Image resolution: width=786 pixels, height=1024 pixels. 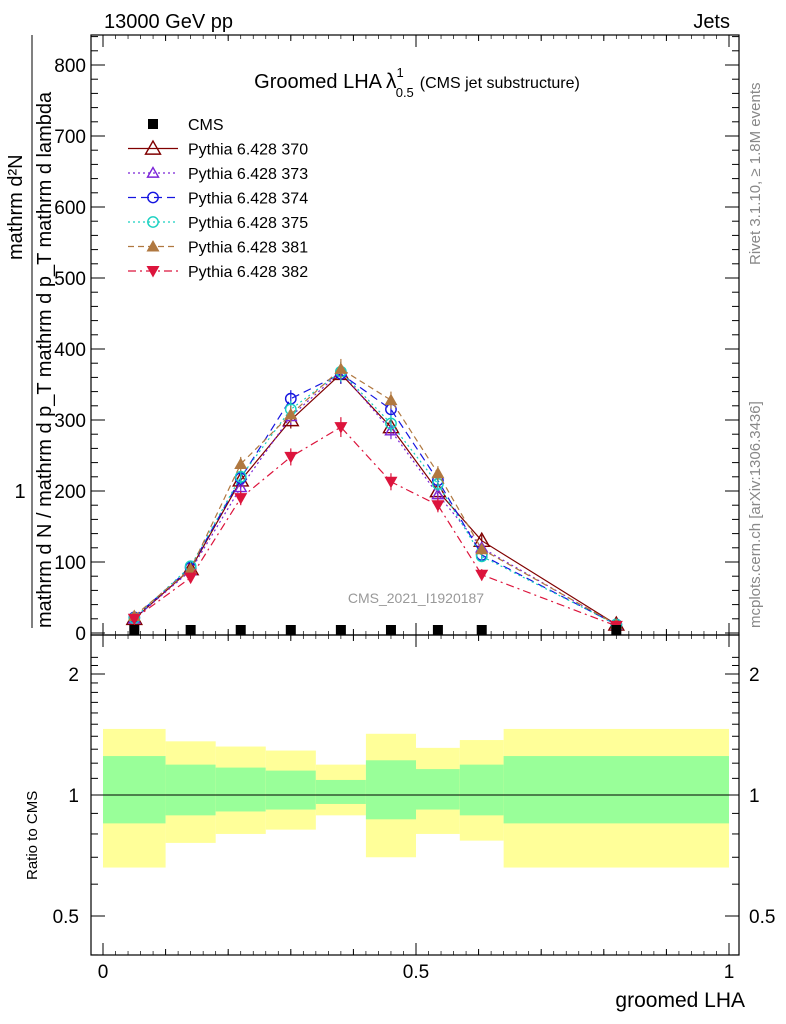 What do you see at coordinates (762, 917) in the screenshot?
I see `ratio-tick-label-right: 0.5` at bounding box center [762, 917].